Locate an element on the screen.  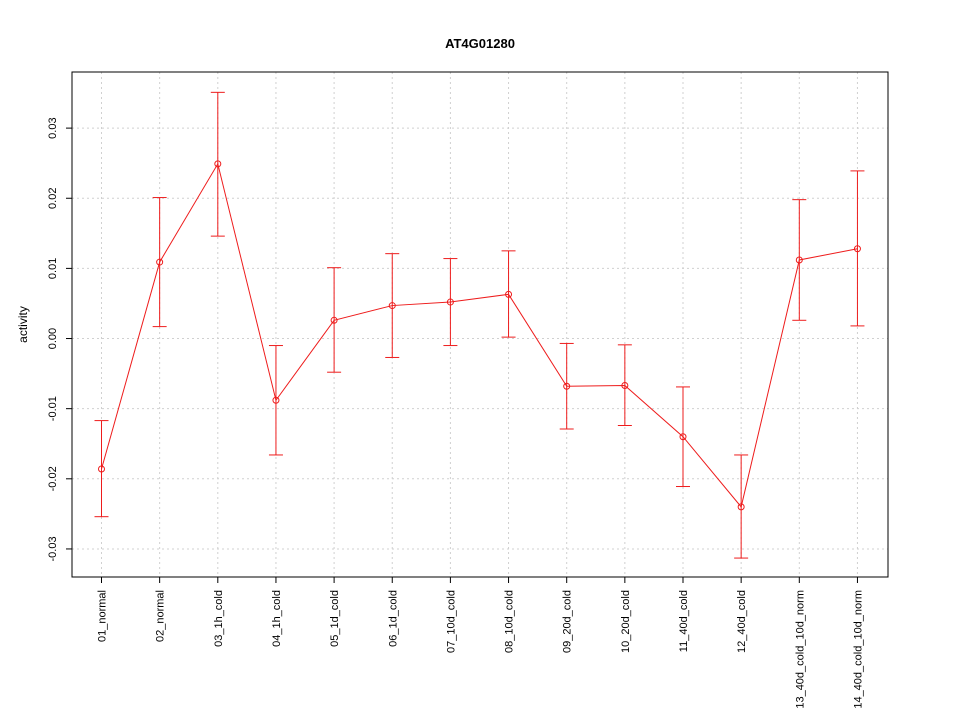
y-tick-label: -0.02 is located at coordinates (53, 478).